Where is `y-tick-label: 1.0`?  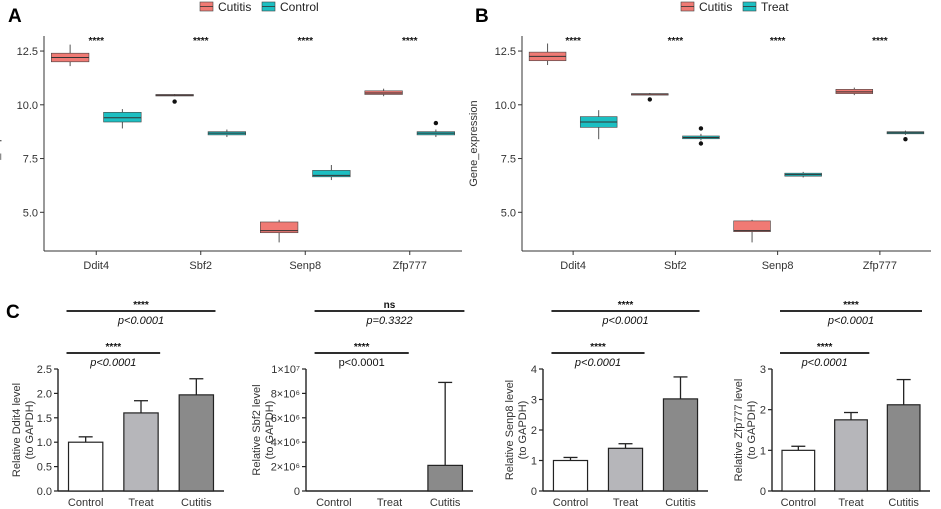
y-tick-label: 1.0 is located at coordinates (44, 443).